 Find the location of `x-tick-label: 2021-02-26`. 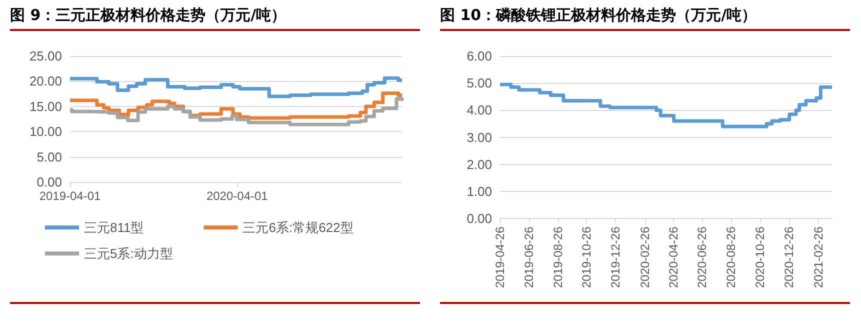

x-tick-label: 2021-02-26 is located at coordinates (818, 257).